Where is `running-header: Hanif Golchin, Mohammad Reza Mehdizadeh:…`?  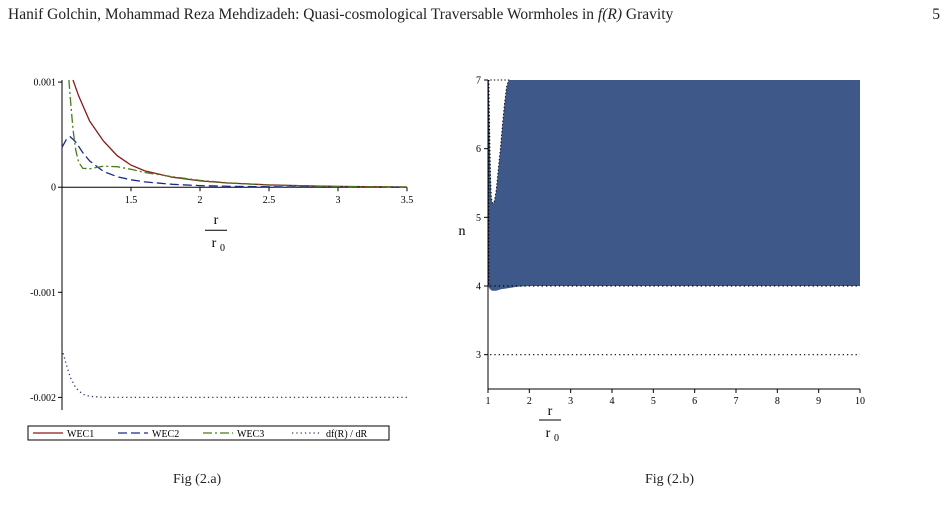
running-header: Hanif Golchin, Mohammad Reza Mehdizadeh:… is located at coordinates (476, 17).